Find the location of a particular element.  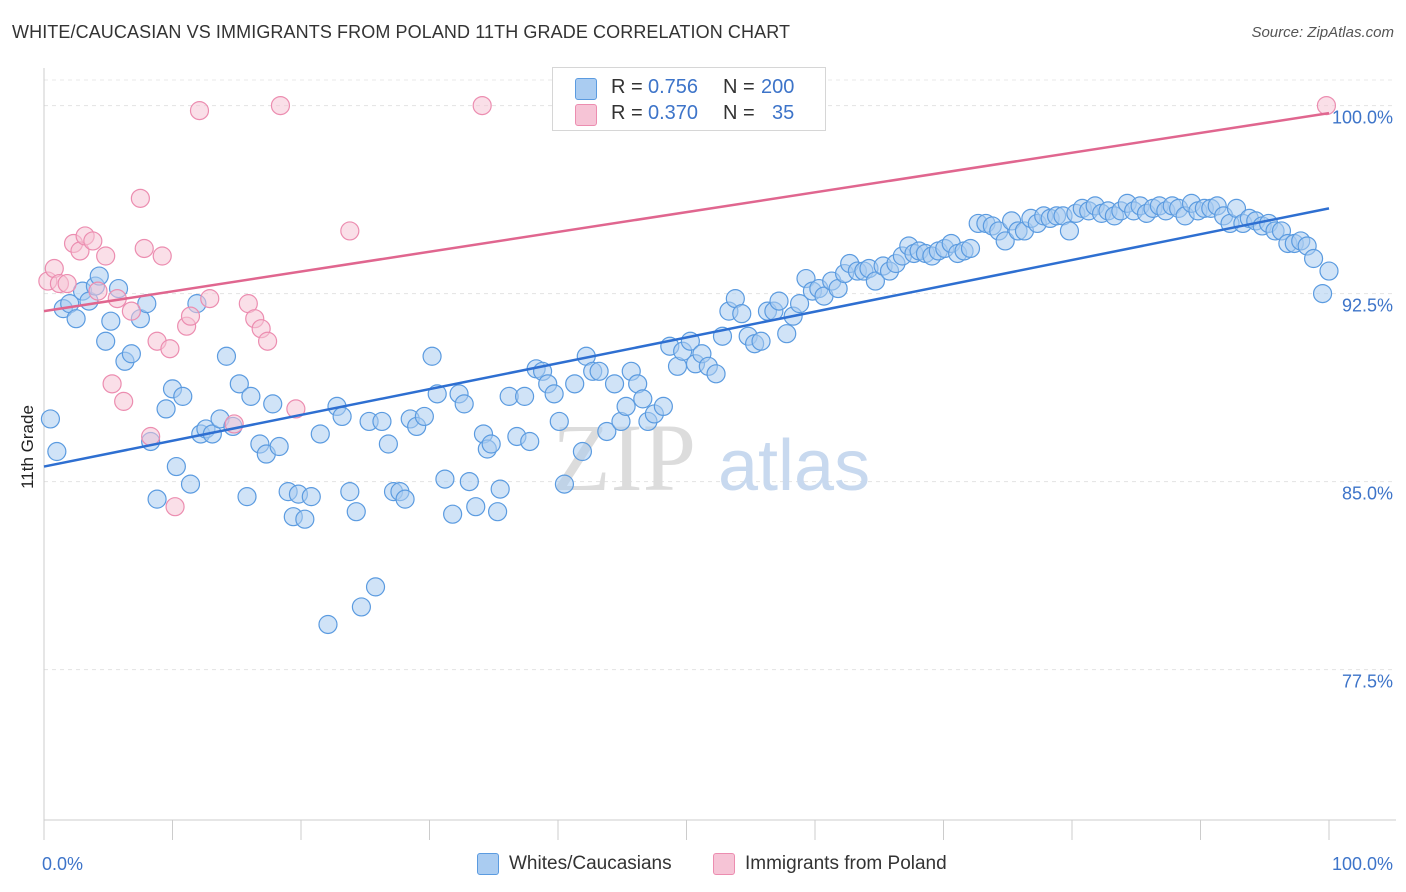

poland-swatch is located at coordinates (586, 115).